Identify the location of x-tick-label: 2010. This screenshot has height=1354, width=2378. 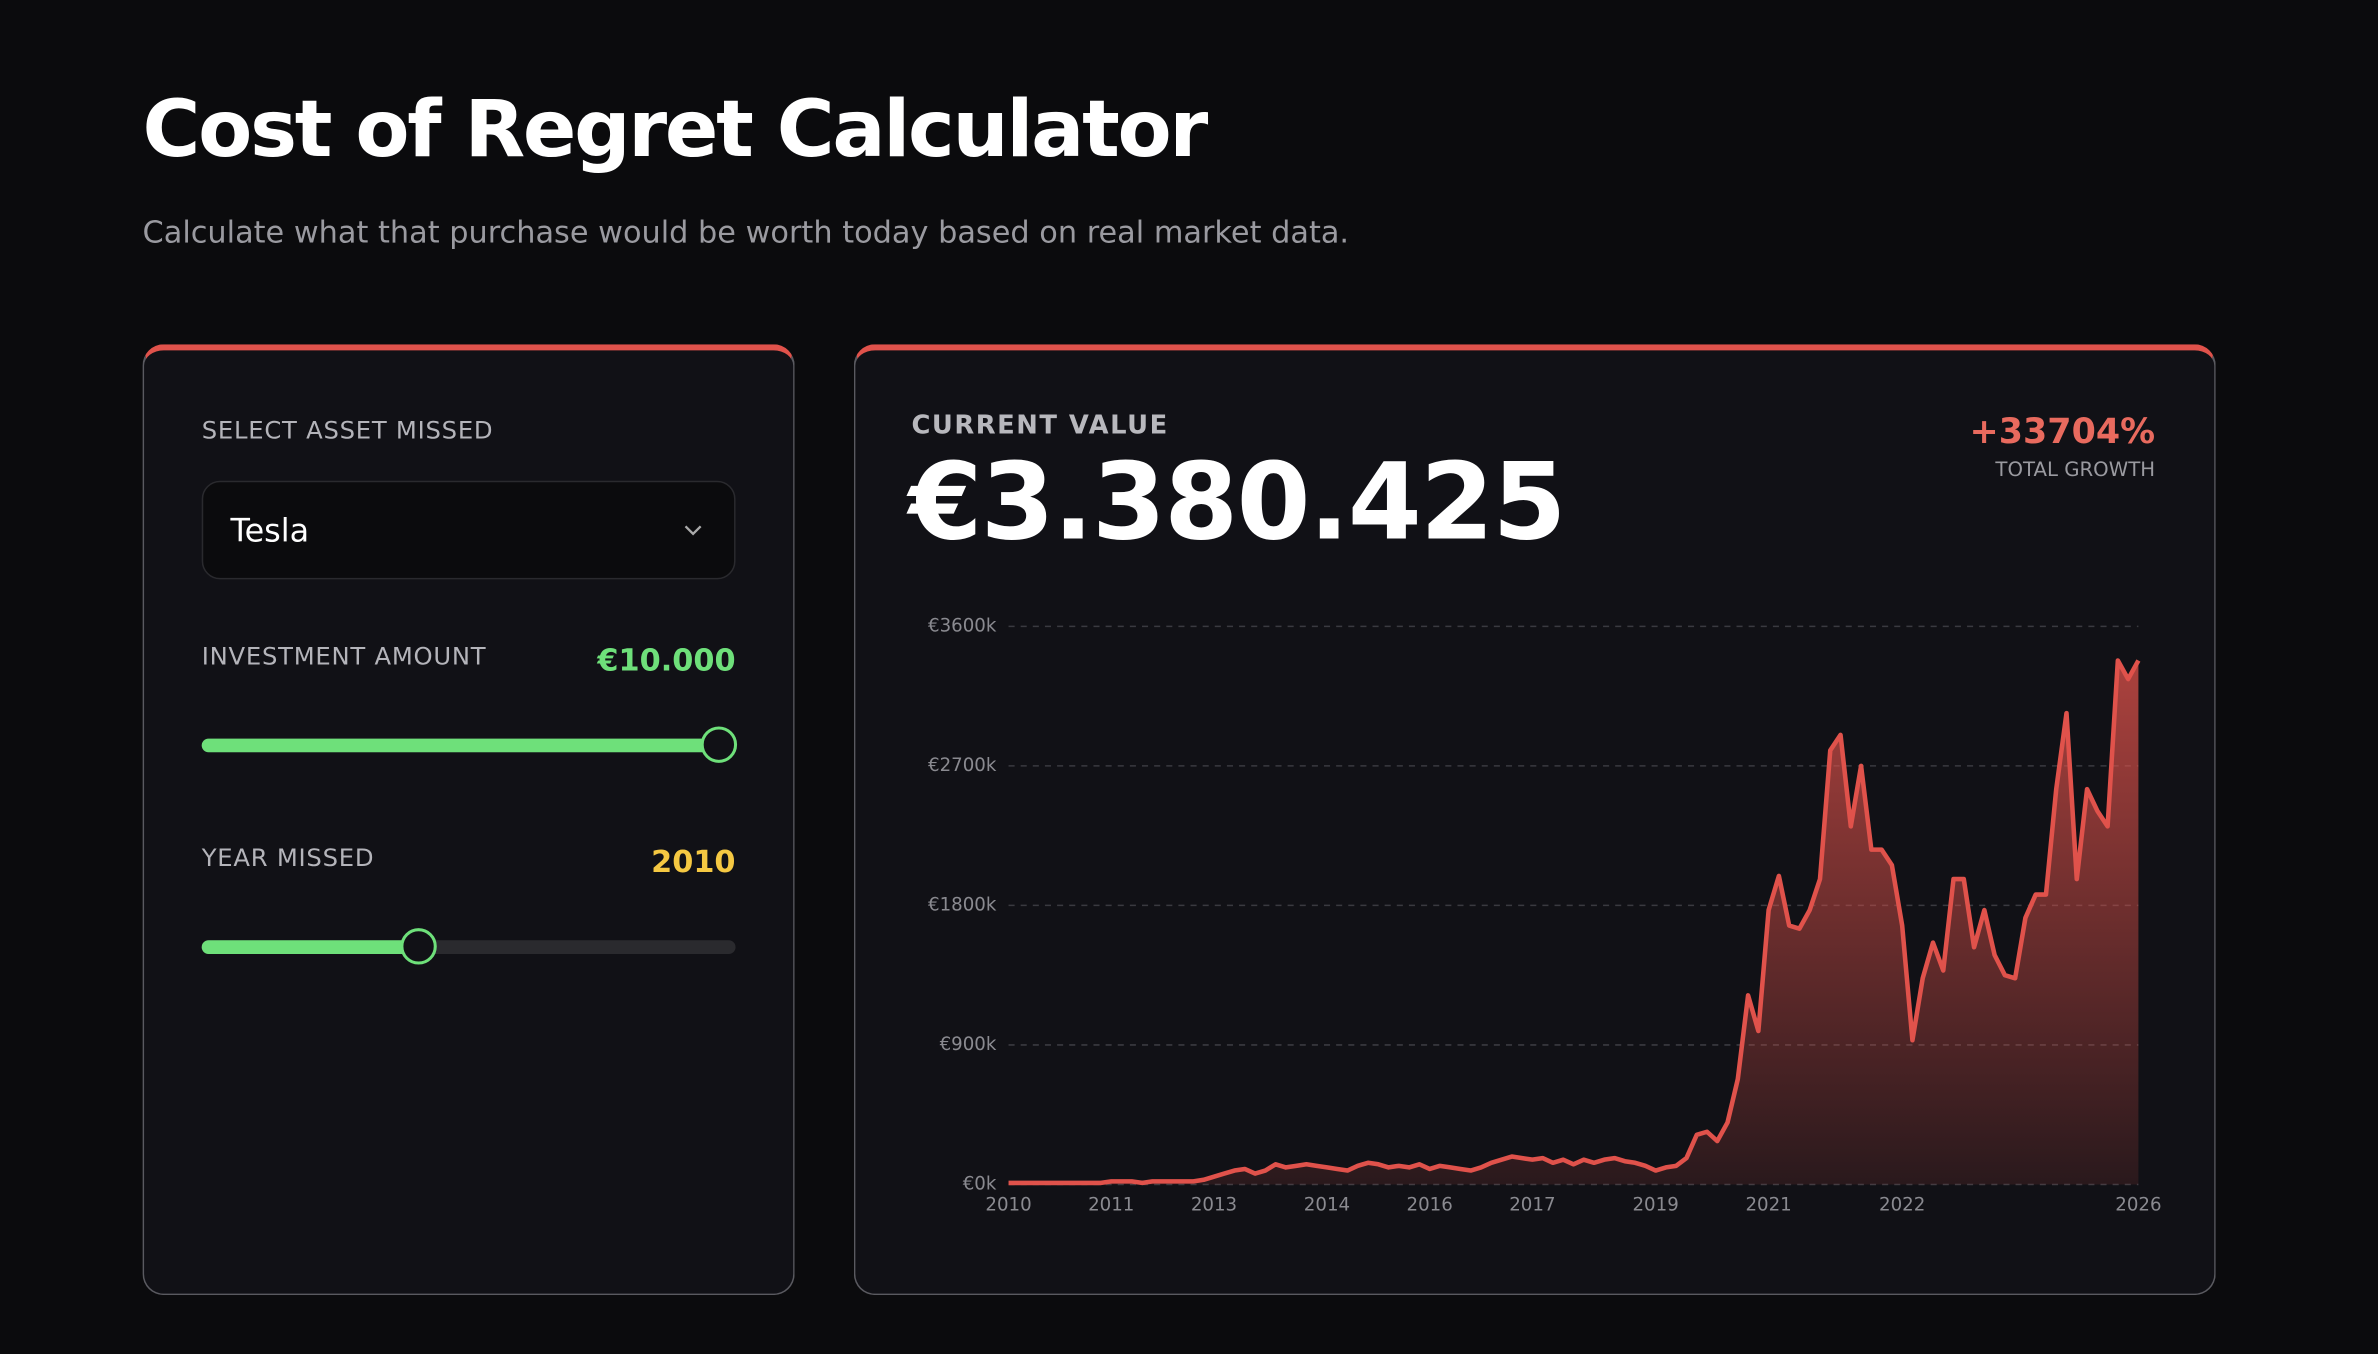
(1008, 1205).